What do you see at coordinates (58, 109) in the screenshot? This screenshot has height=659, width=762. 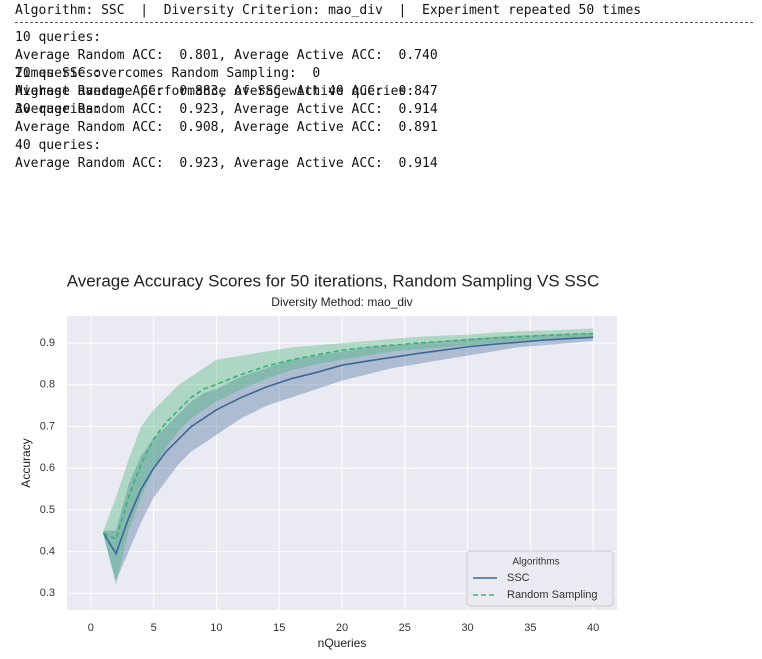 I see `console-line: 30 queries:` at bounding box center [58, 109].